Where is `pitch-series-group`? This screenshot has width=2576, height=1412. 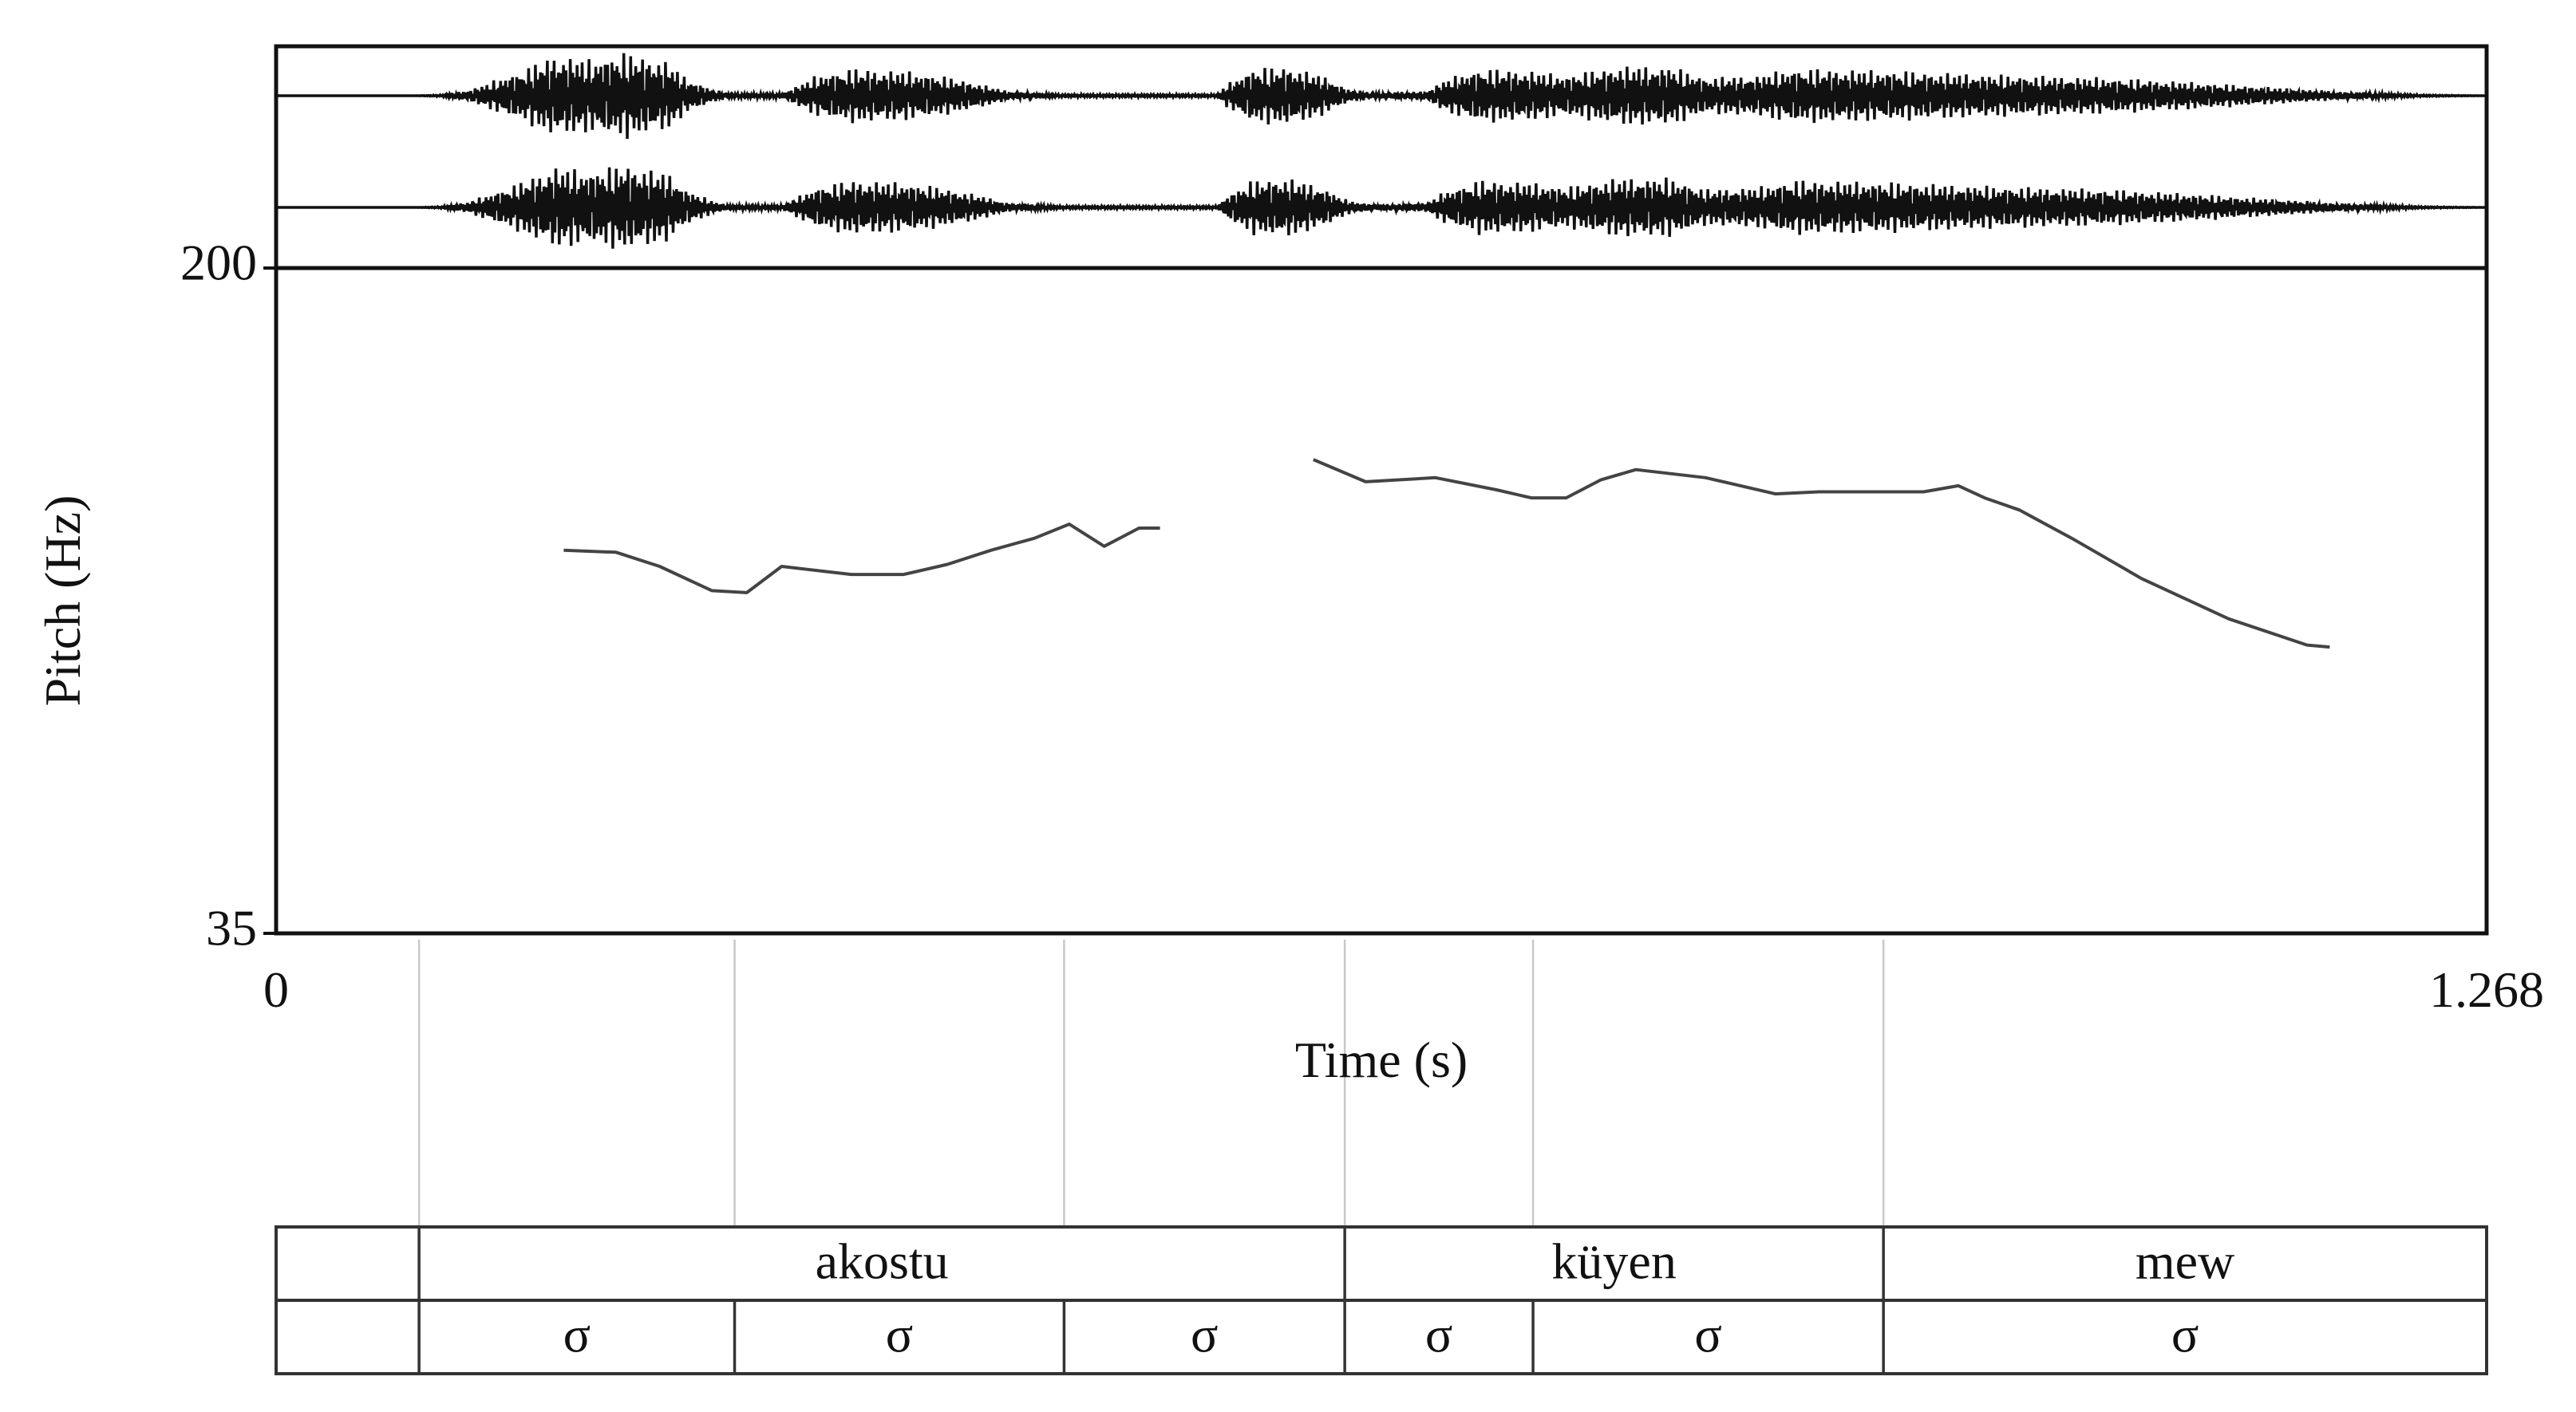 pitch-series-group is located at coordinates (1446, 553).